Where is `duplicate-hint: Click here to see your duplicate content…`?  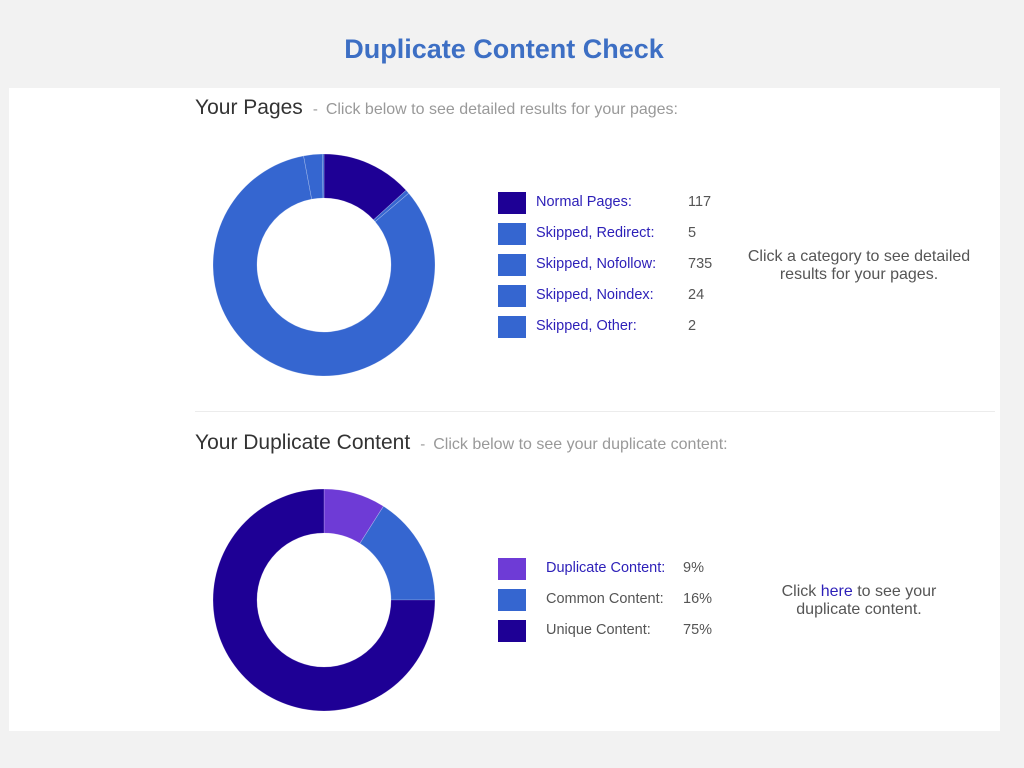
duplicate-hint: Click here to see your duplicate content… is located at coordinates (859, 601).